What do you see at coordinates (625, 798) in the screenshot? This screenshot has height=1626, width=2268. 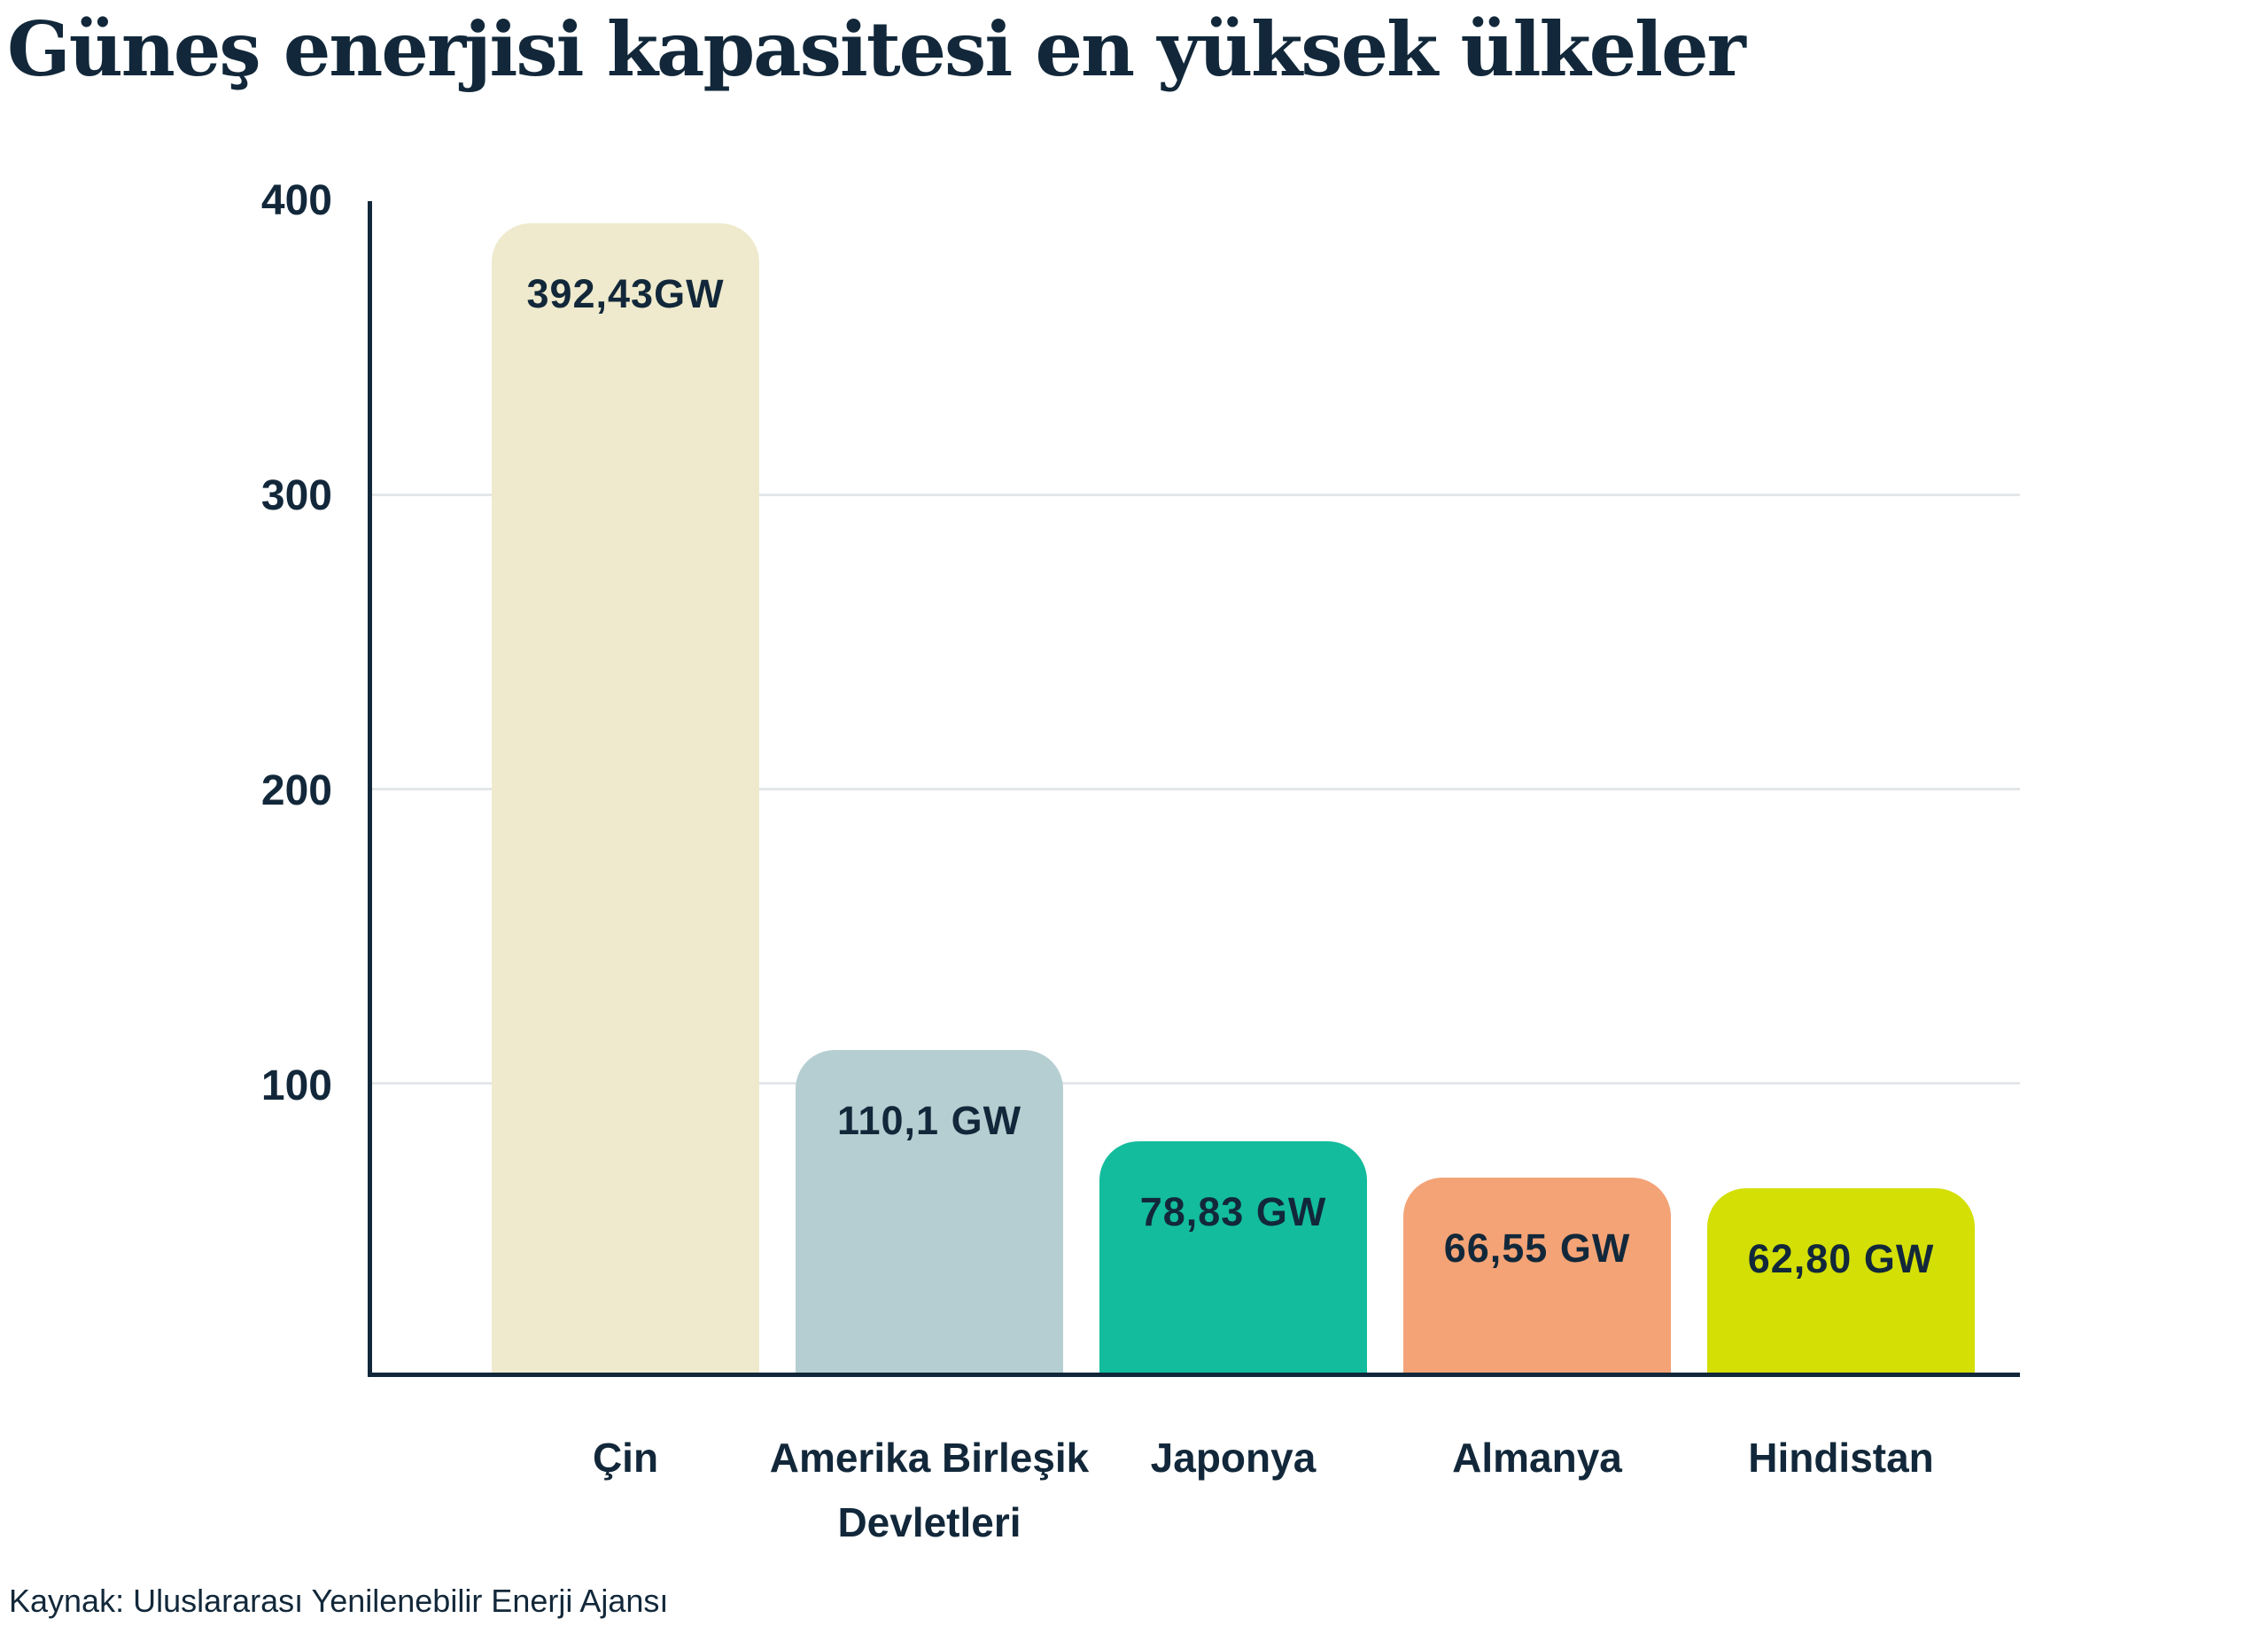 I see `bar-cin: 392,43GW` at bounding box center [625, 798].